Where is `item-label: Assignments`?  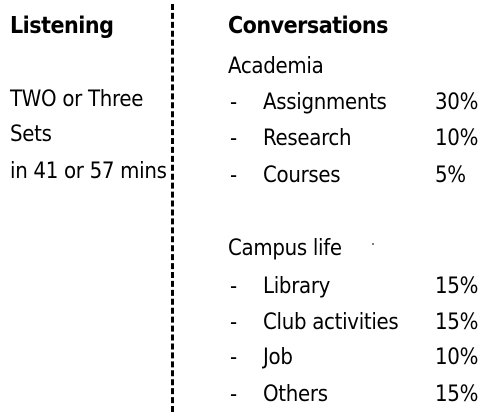 item-label: Assignments is located at coordinates (325, 102).